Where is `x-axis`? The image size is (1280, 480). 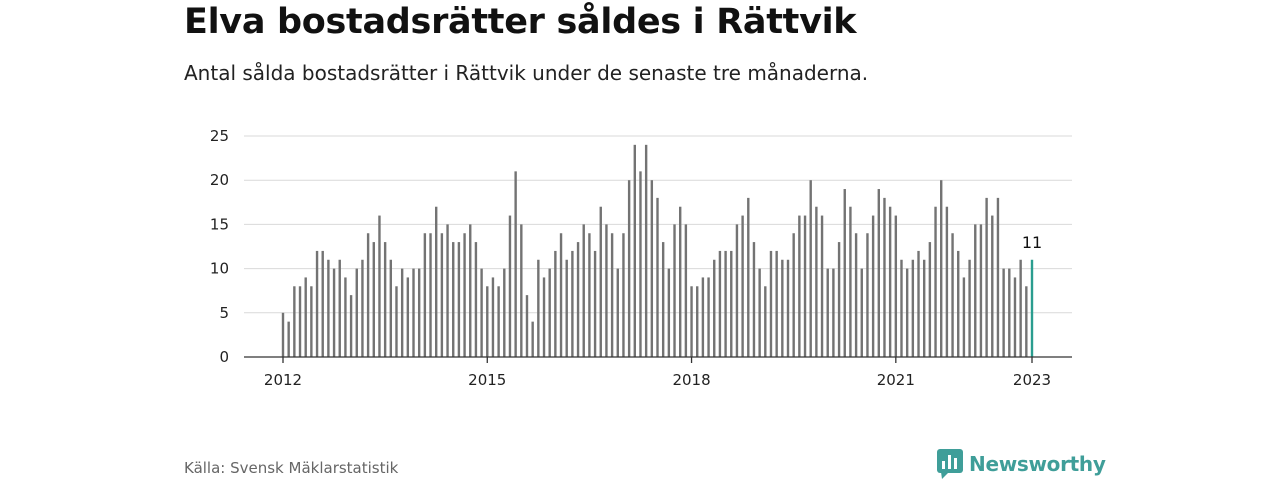 x-axis is located at coordinates (658, 359).